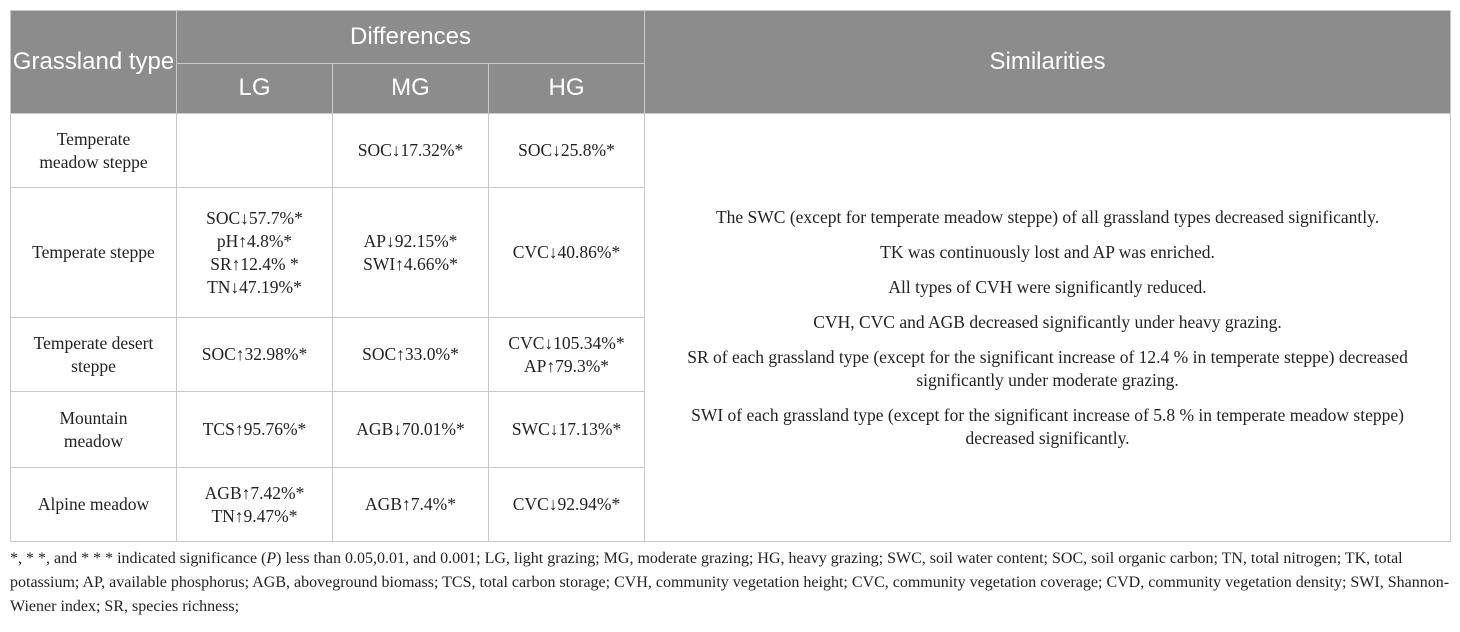 The image size is (1460, 632). I want to click on hg-cell: CVC↓40.86%*, so click(566, 252).